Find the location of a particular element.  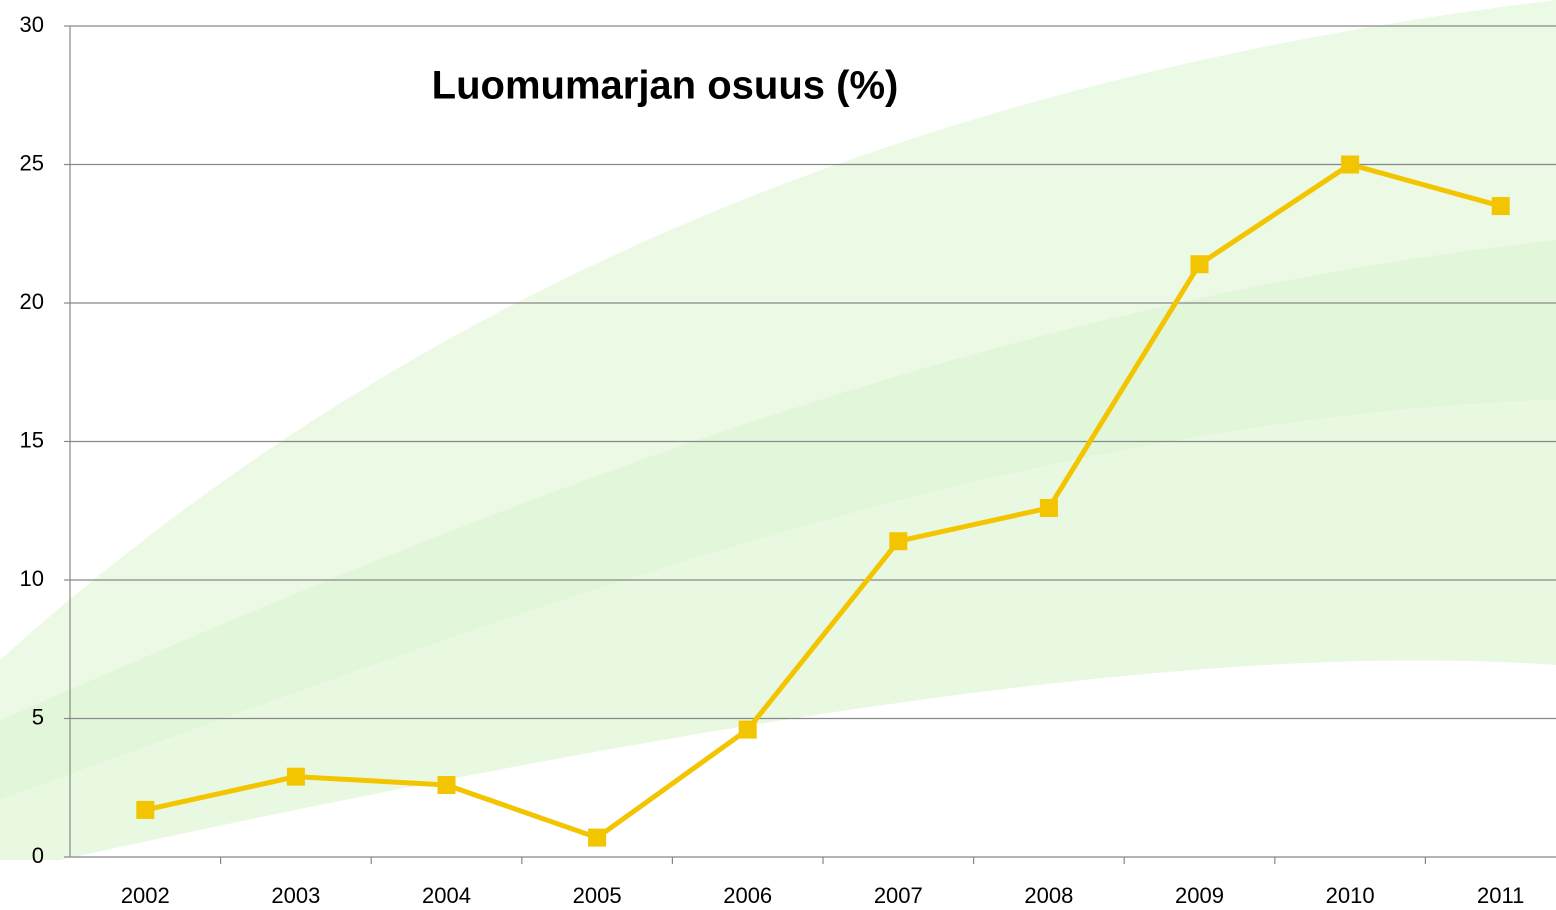

x-tick-label: 2004 is located at coordinates (446, 895).